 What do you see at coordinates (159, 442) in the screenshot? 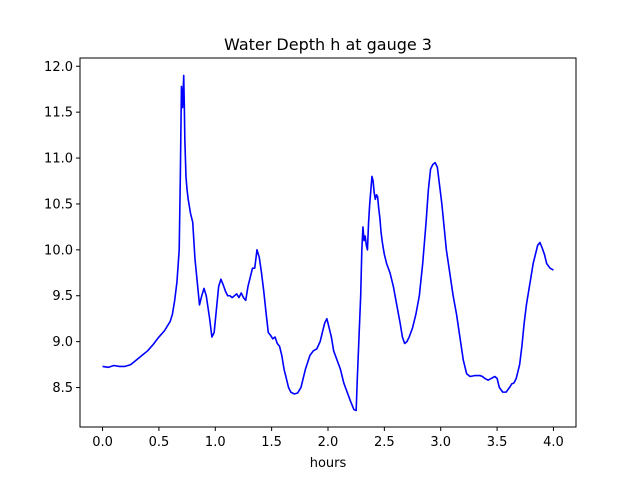
I see `x-tick-label: 0.5` at bounding box center [159, 442].